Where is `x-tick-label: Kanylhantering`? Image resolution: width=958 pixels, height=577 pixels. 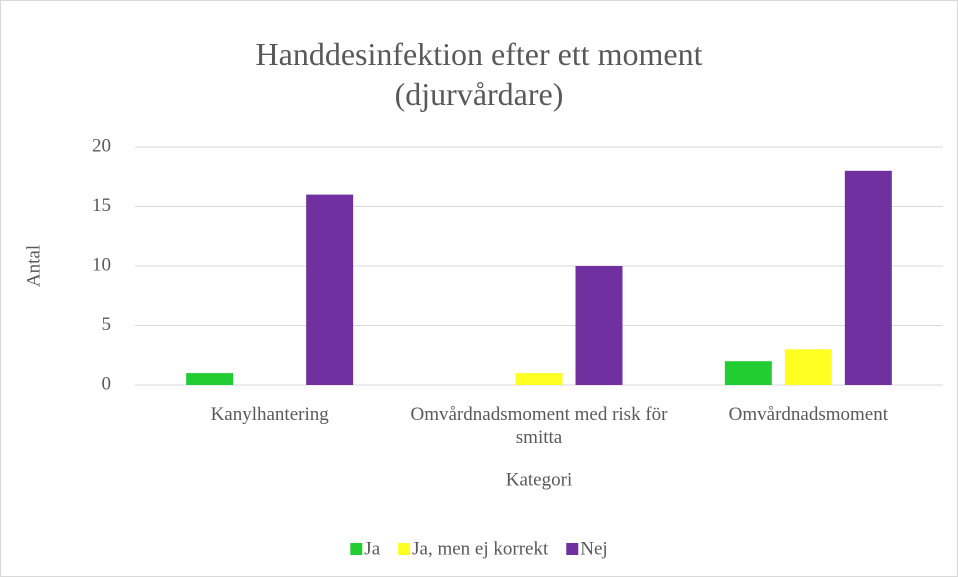 x-tick-label: Kanylhantering is located at coordinates (269, 414).